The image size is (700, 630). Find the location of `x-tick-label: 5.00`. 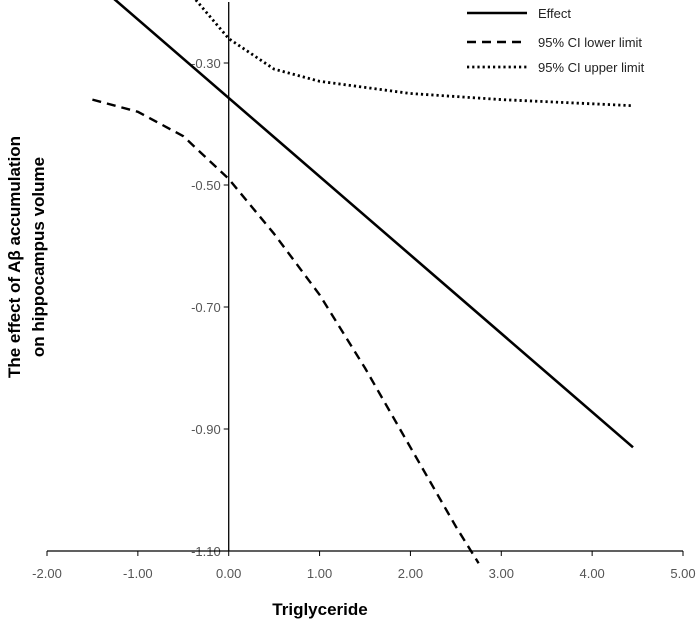

x-tick-label: 5.00 is located at coordinates (682, 573).